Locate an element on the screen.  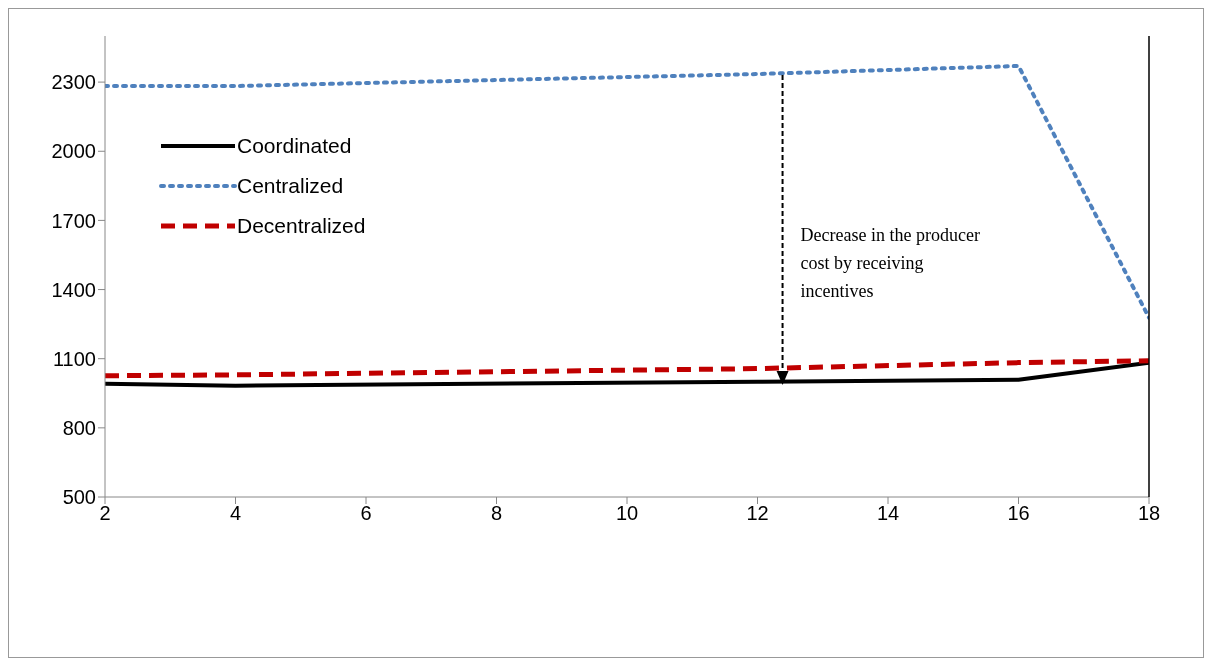
x-tick-label: 4 is located at coordinates (235, 513).